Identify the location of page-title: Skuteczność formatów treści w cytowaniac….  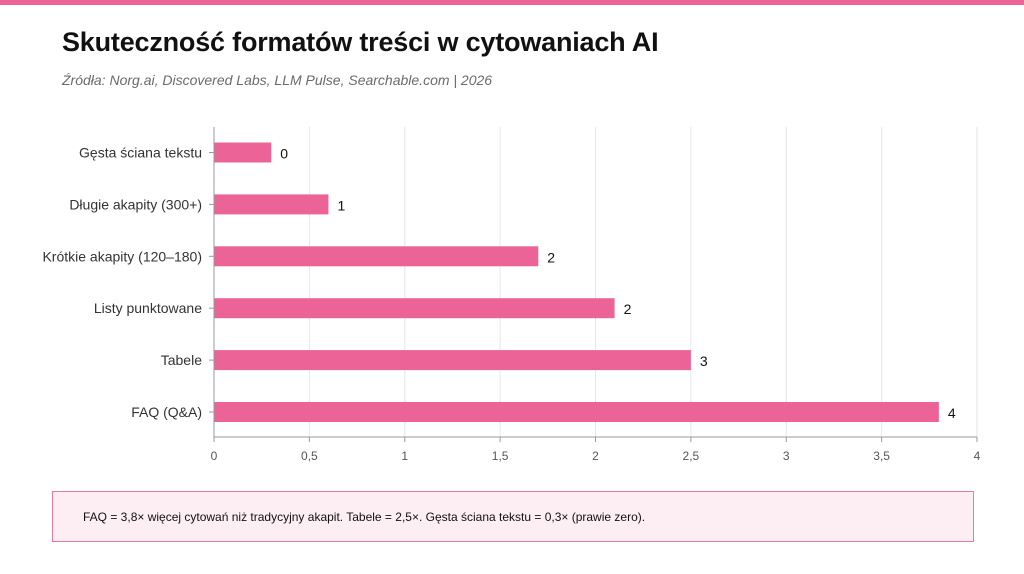
(360, 42).